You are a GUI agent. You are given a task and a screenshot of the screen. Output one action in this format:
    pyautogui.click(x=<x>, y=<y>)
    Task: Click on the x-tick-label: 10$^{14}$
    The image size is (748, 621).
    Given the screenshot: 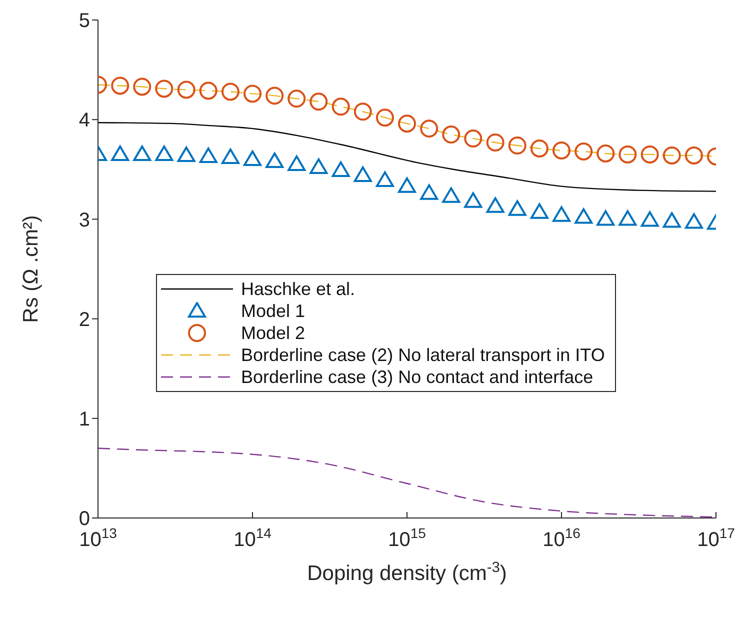 What is the action you would take?
    pyautogui.click(x=253, y=538)
    